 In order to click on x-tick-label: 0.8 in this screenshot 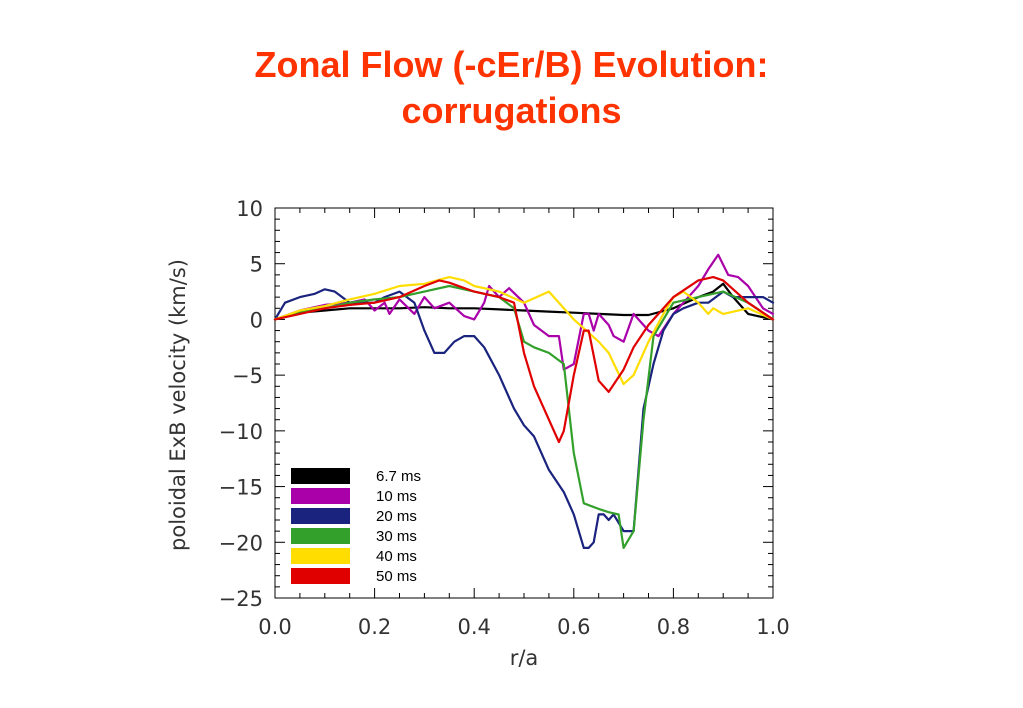, I will do `click(673, 627)`.